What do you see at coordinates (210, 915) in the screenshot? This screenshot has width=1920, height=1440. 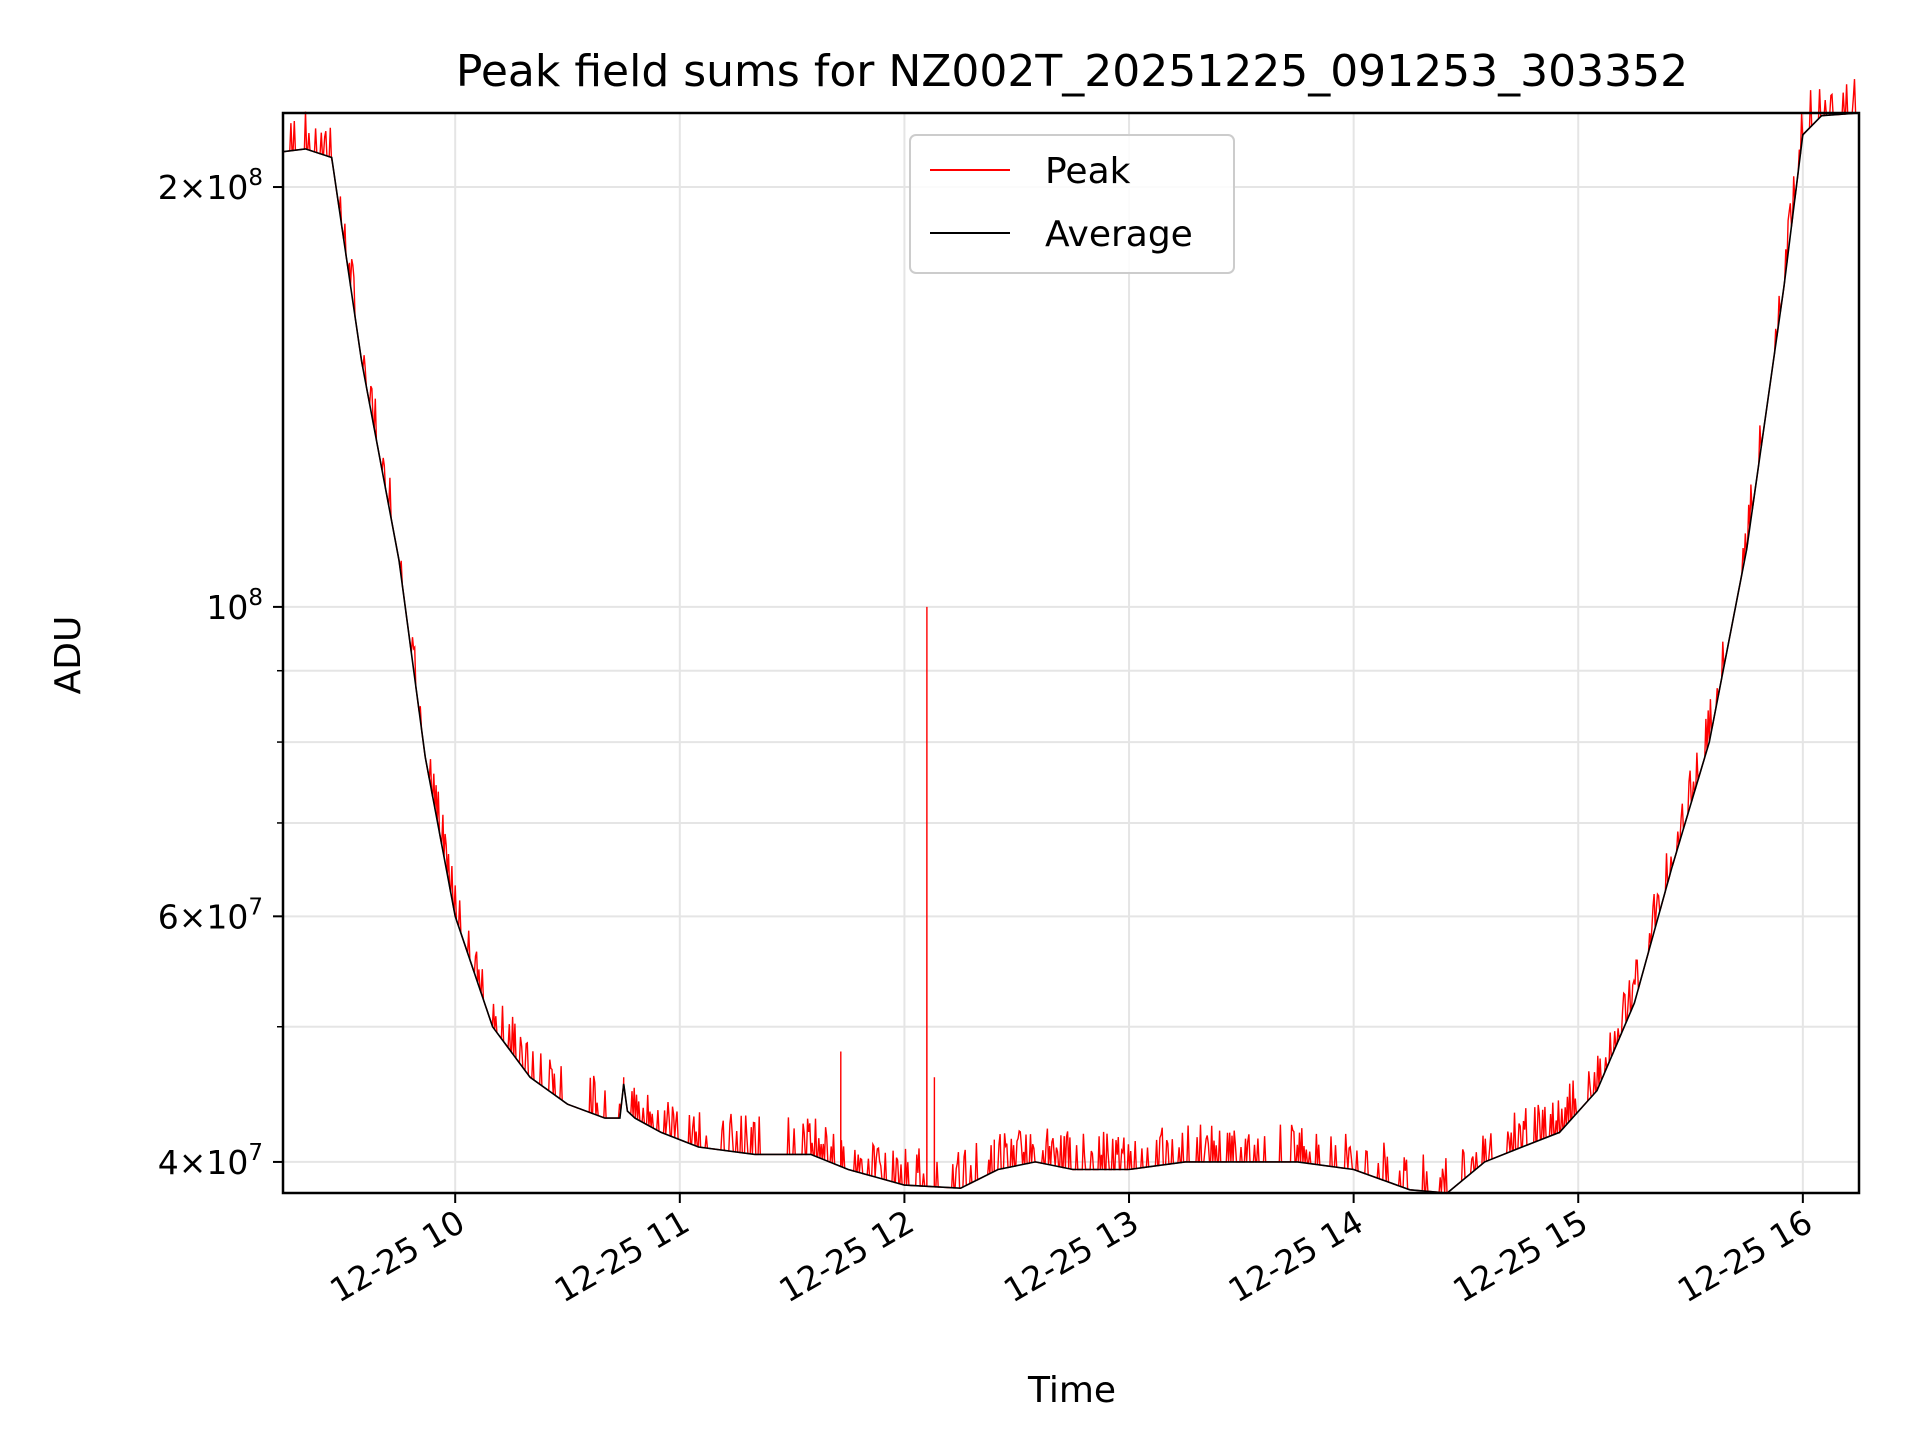 I see `y-tick-label: 6×107` at bounding box center [210, 915].